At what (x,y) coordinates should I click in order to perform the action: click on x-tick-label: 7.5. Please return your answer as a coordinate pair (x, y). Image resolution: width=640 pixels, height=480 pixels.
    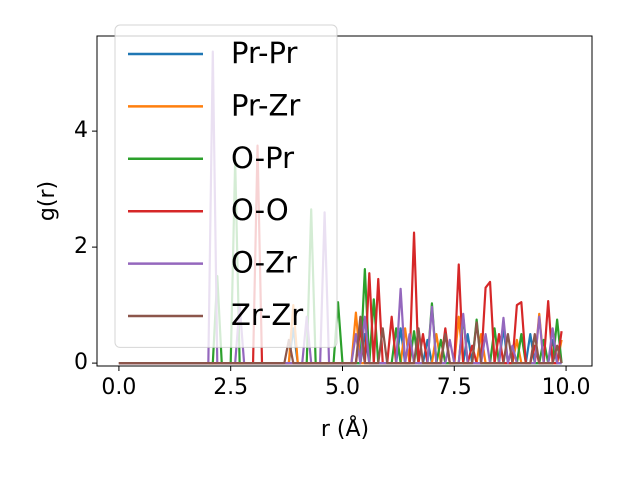
    Looking at the image, I should click on (454, 387).